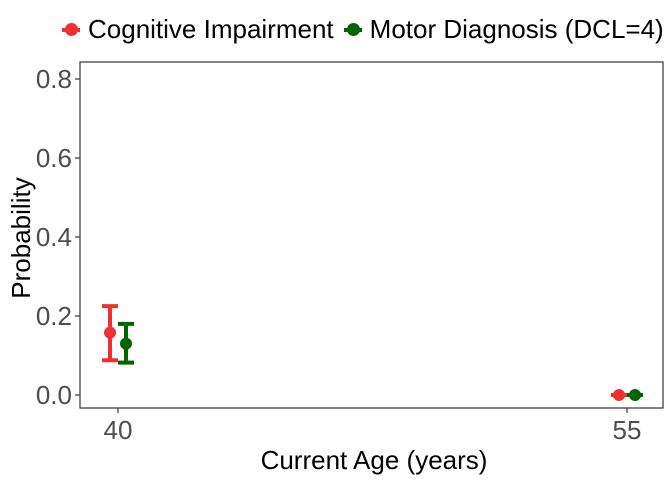 This screenshot has width=672, height=480. I want to click on y-tick-label: 0.4, so click(54, 237).